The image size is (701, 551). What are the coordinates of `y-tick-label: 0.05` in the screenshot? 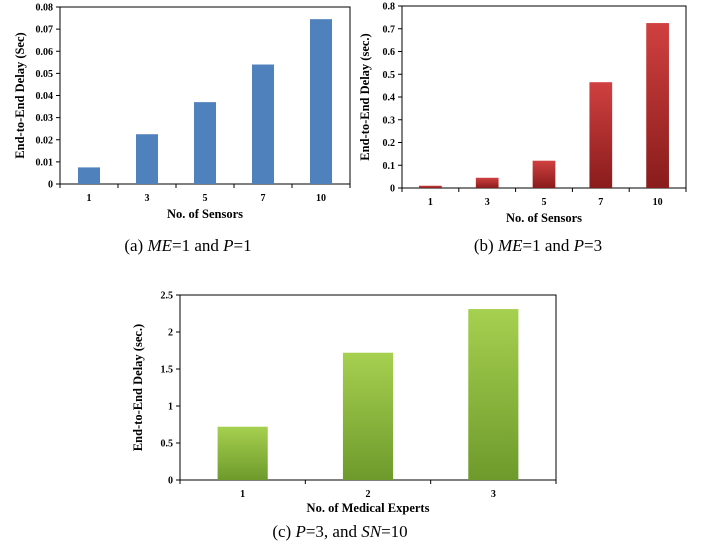 It's located at (45, 74).